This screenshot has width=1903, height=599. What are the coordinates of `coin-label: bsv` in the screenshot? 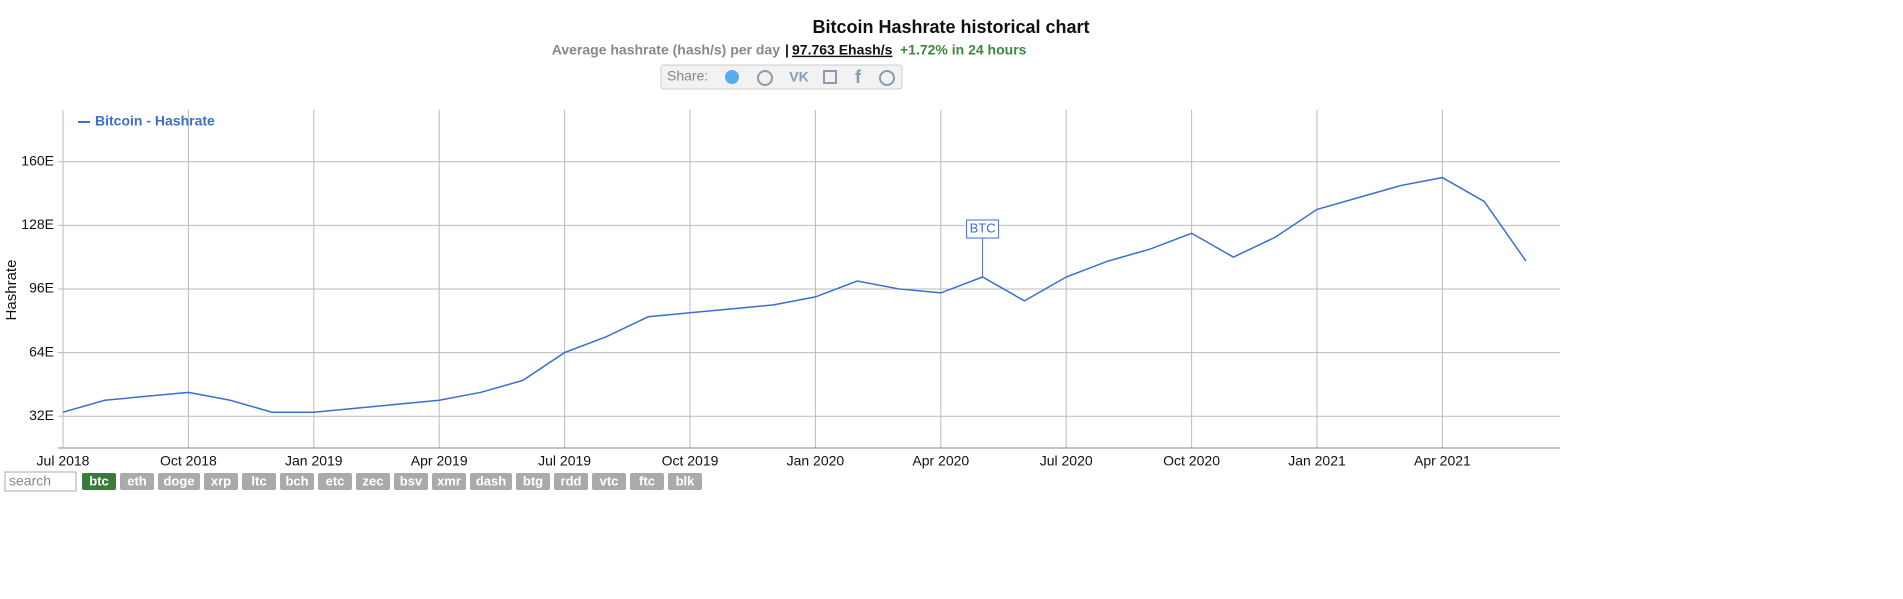 It's located at (411, 480).